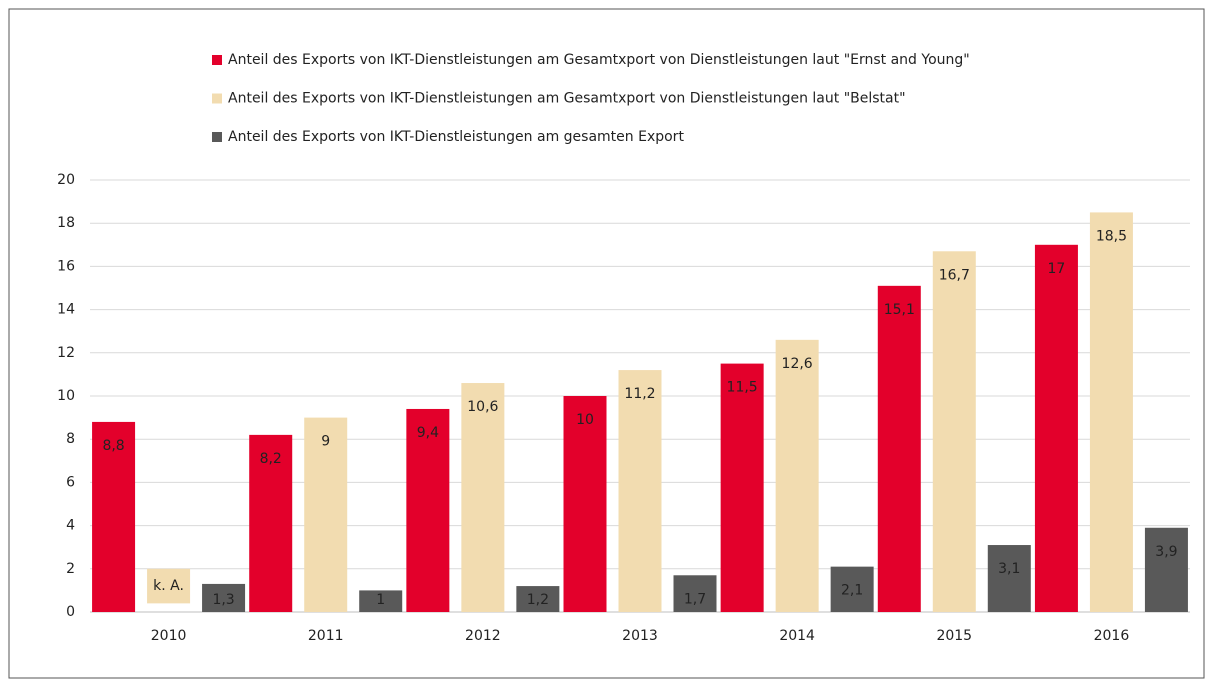 The width and height of the screenshot is (1205, 679). Describe the element at coordinates (66, 353) in the screenshot. I see `y-tick-label: 12` at that location.